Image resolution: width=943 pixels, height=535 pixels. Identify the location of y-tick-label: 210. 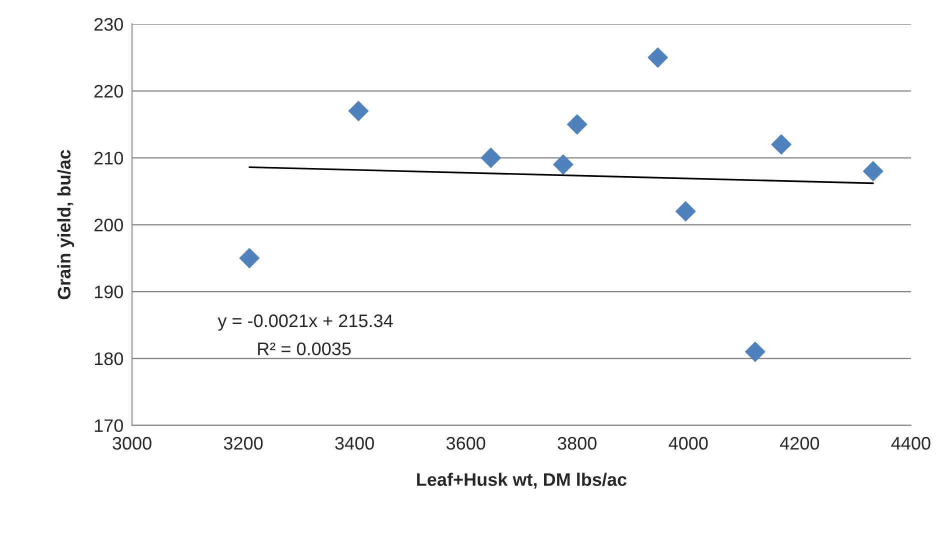
(108, 158).